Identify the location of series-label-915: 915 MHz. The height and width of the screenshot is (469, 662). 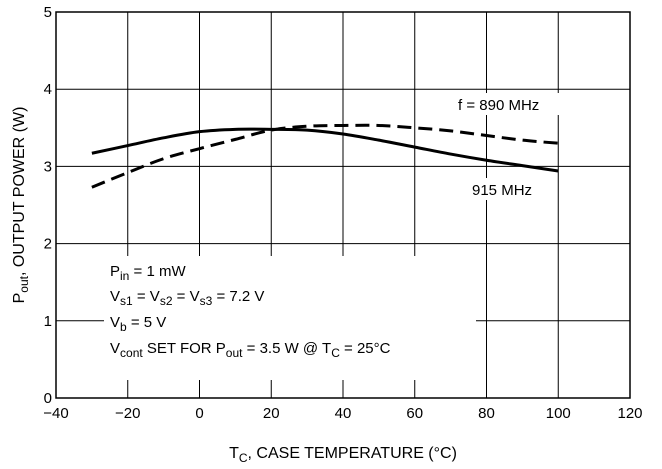
(502, 190).